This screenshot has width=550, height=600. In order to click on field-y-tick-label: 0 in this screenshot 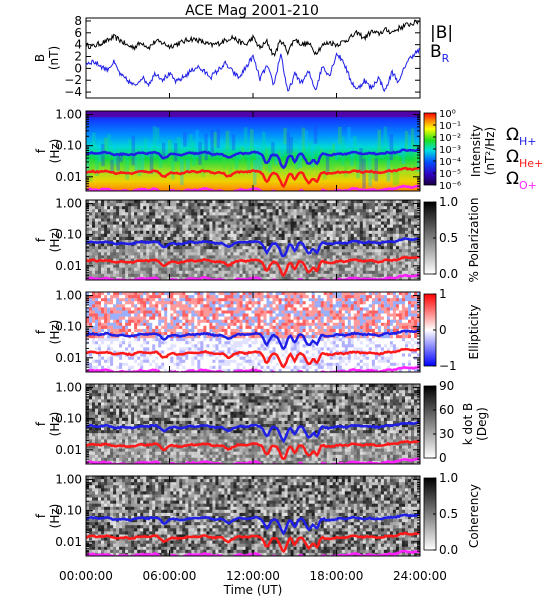, I will do `click(78, 68)`.